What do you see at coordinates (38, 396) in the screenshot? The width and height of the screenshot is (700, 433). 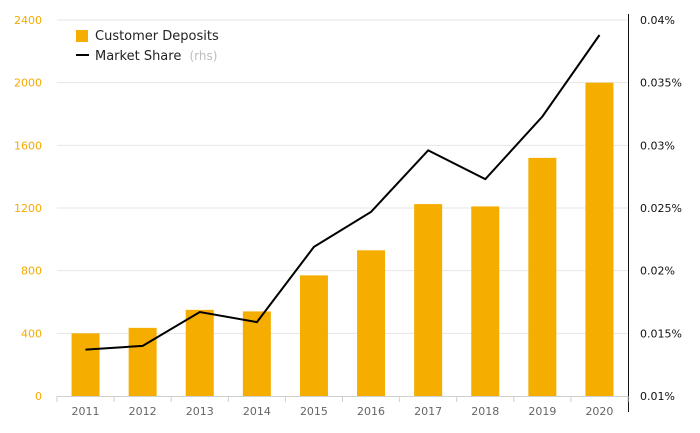 I see `left-tick-label: 0` at bounding box center [38, 396].